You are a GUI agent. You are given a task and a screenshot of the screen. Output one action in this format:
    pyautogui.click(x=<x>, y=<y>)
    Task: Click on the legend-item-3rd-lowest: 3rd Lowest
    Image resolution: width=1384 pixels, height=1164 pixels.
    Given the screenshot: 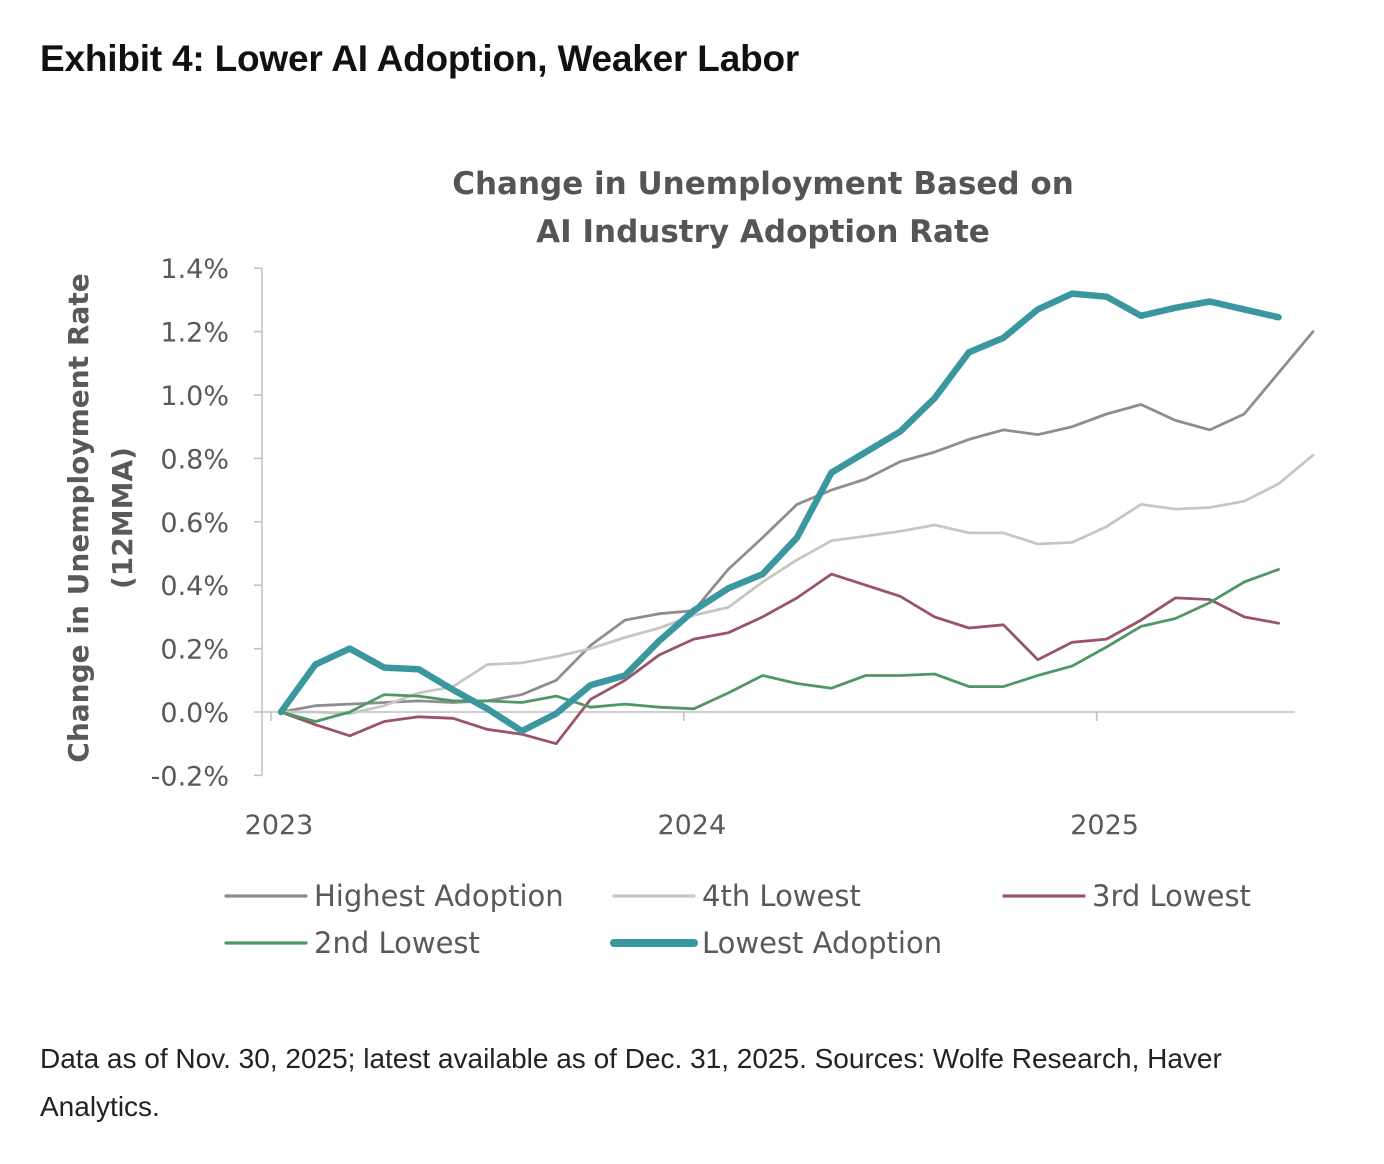 What is the action you would take?
    pyautogui.click(x=1126, y=896)
    